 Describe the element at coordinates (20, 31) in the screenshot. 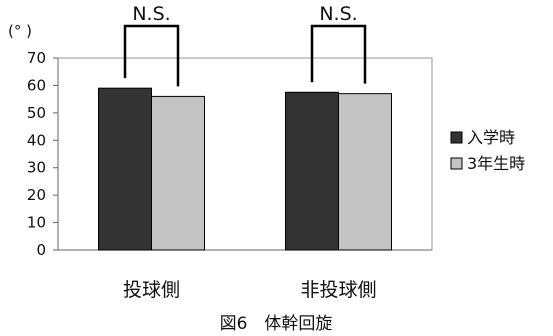

I see `y-unit-label: (° )` at that location.